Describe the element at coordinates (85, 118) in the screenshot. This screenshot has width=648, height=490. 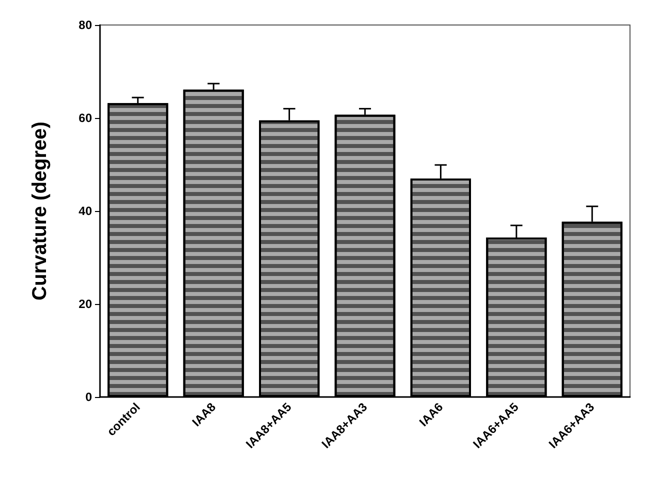
I see `y-tick-label: 60` at that location.